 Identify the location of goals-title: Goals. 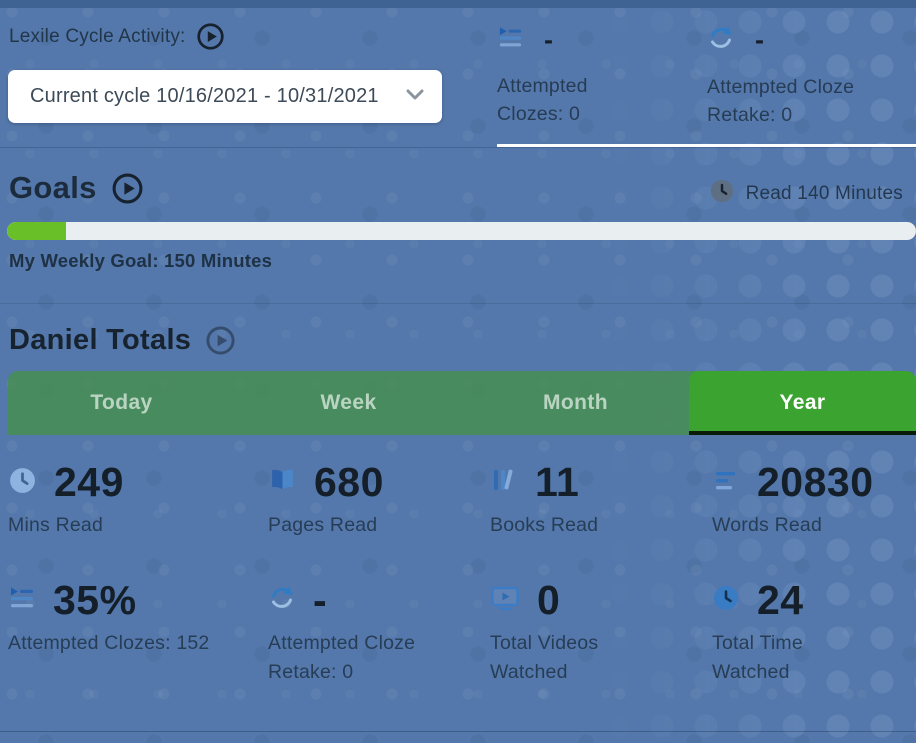
(53, 187).